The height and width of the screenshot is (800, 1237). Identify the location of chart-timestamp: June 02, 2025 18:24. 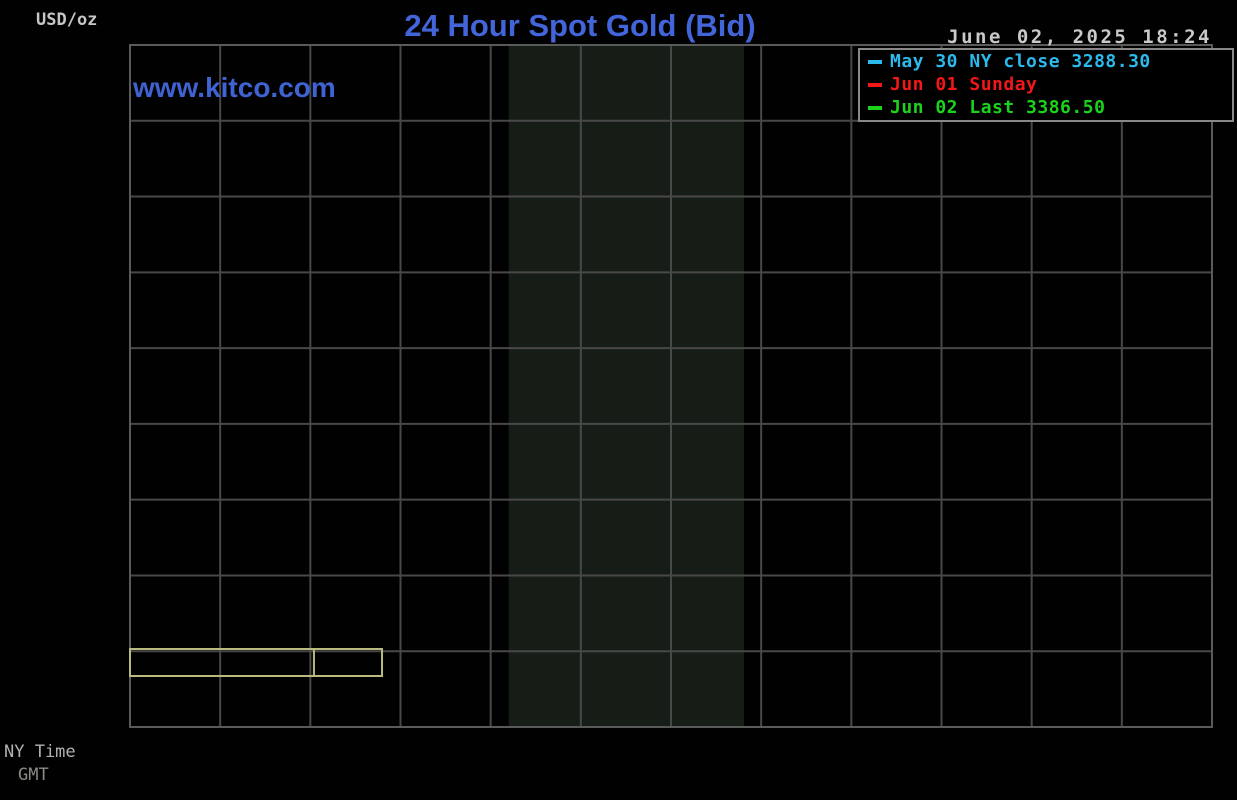
(1079, 37).